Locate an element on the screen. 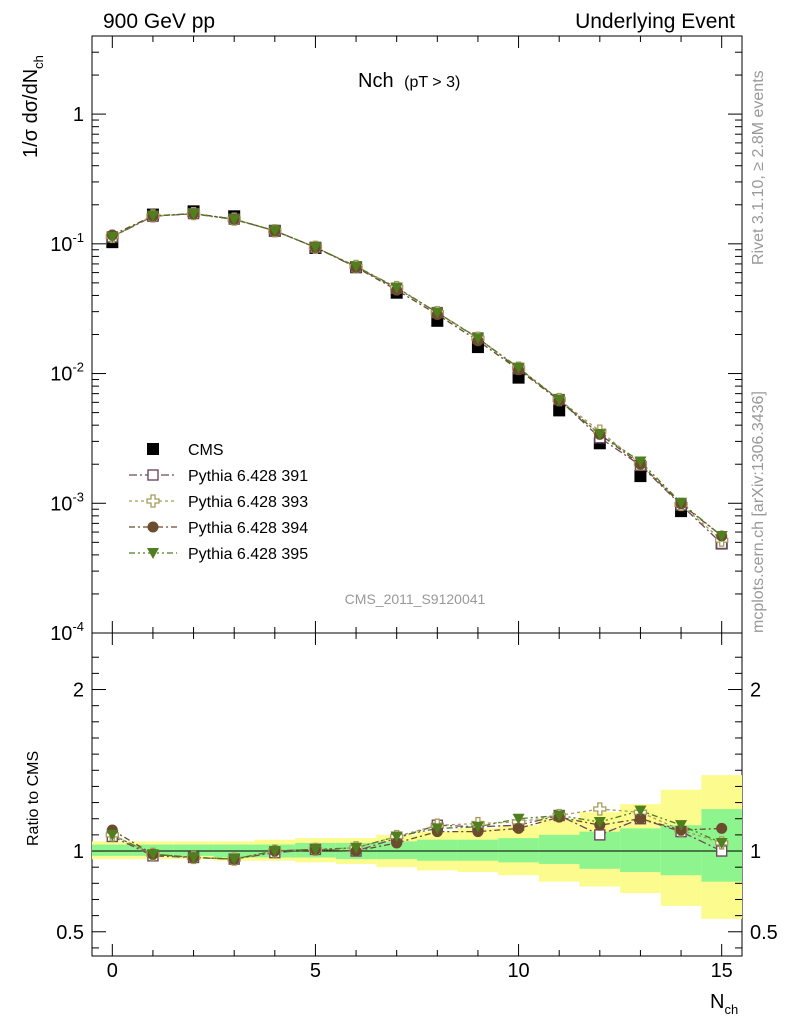 The height and width of the screenshot is (1024, 786). x-tick-label: 15 is located at coordinates (722, 971).